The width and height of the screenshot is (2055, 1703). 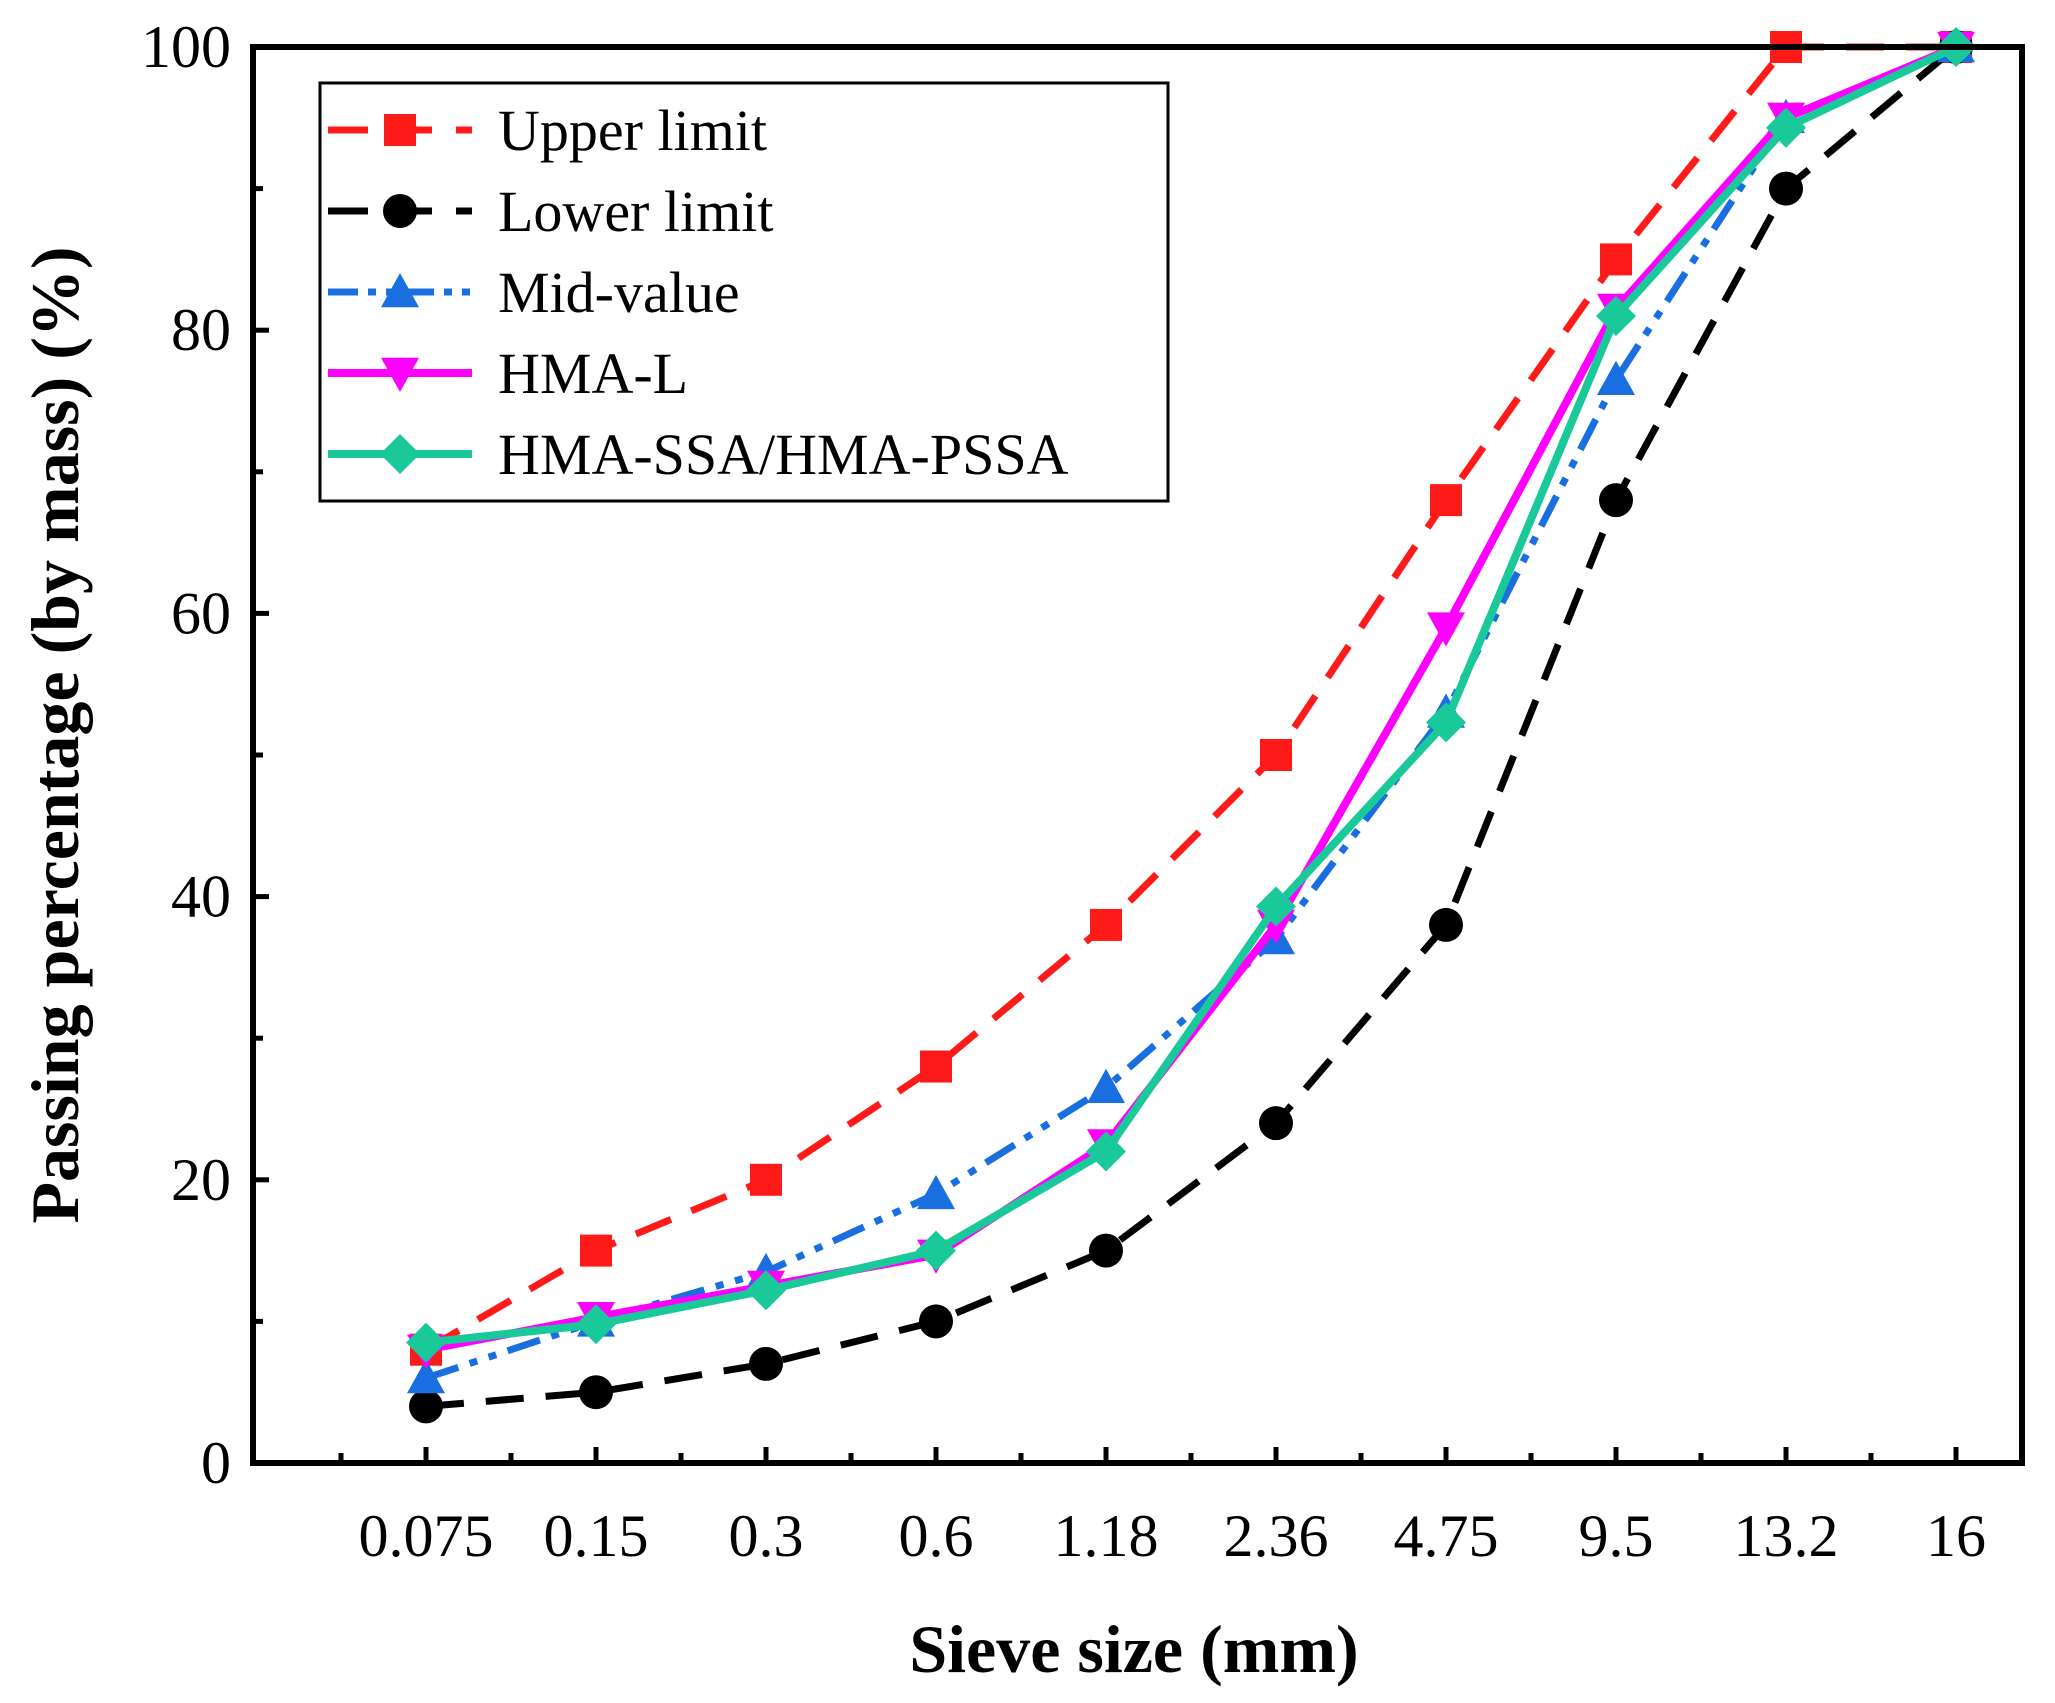 What do you see at coordinates (1106, 1536) in the screenshot?
I see `x-tick-label: 1.18` at bounding box center [1106, 1536].